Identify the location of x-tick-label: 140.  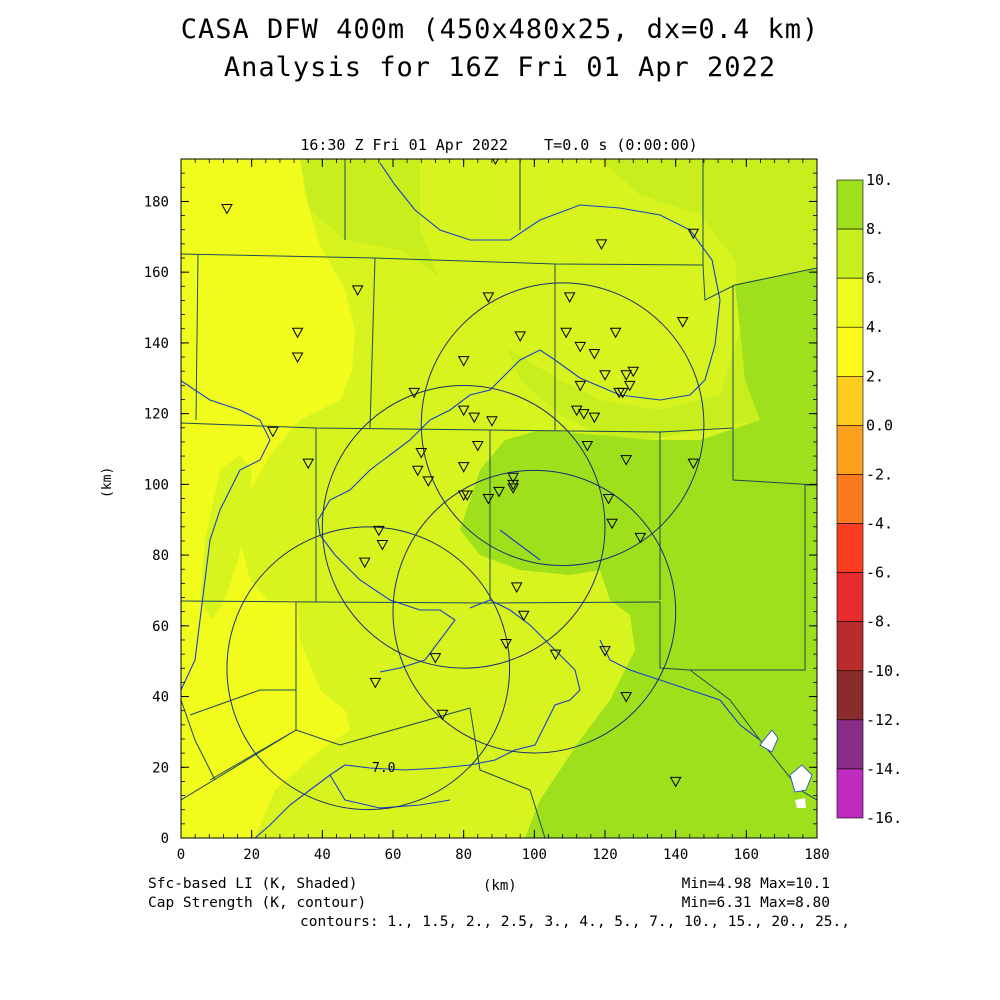
(675, 855).